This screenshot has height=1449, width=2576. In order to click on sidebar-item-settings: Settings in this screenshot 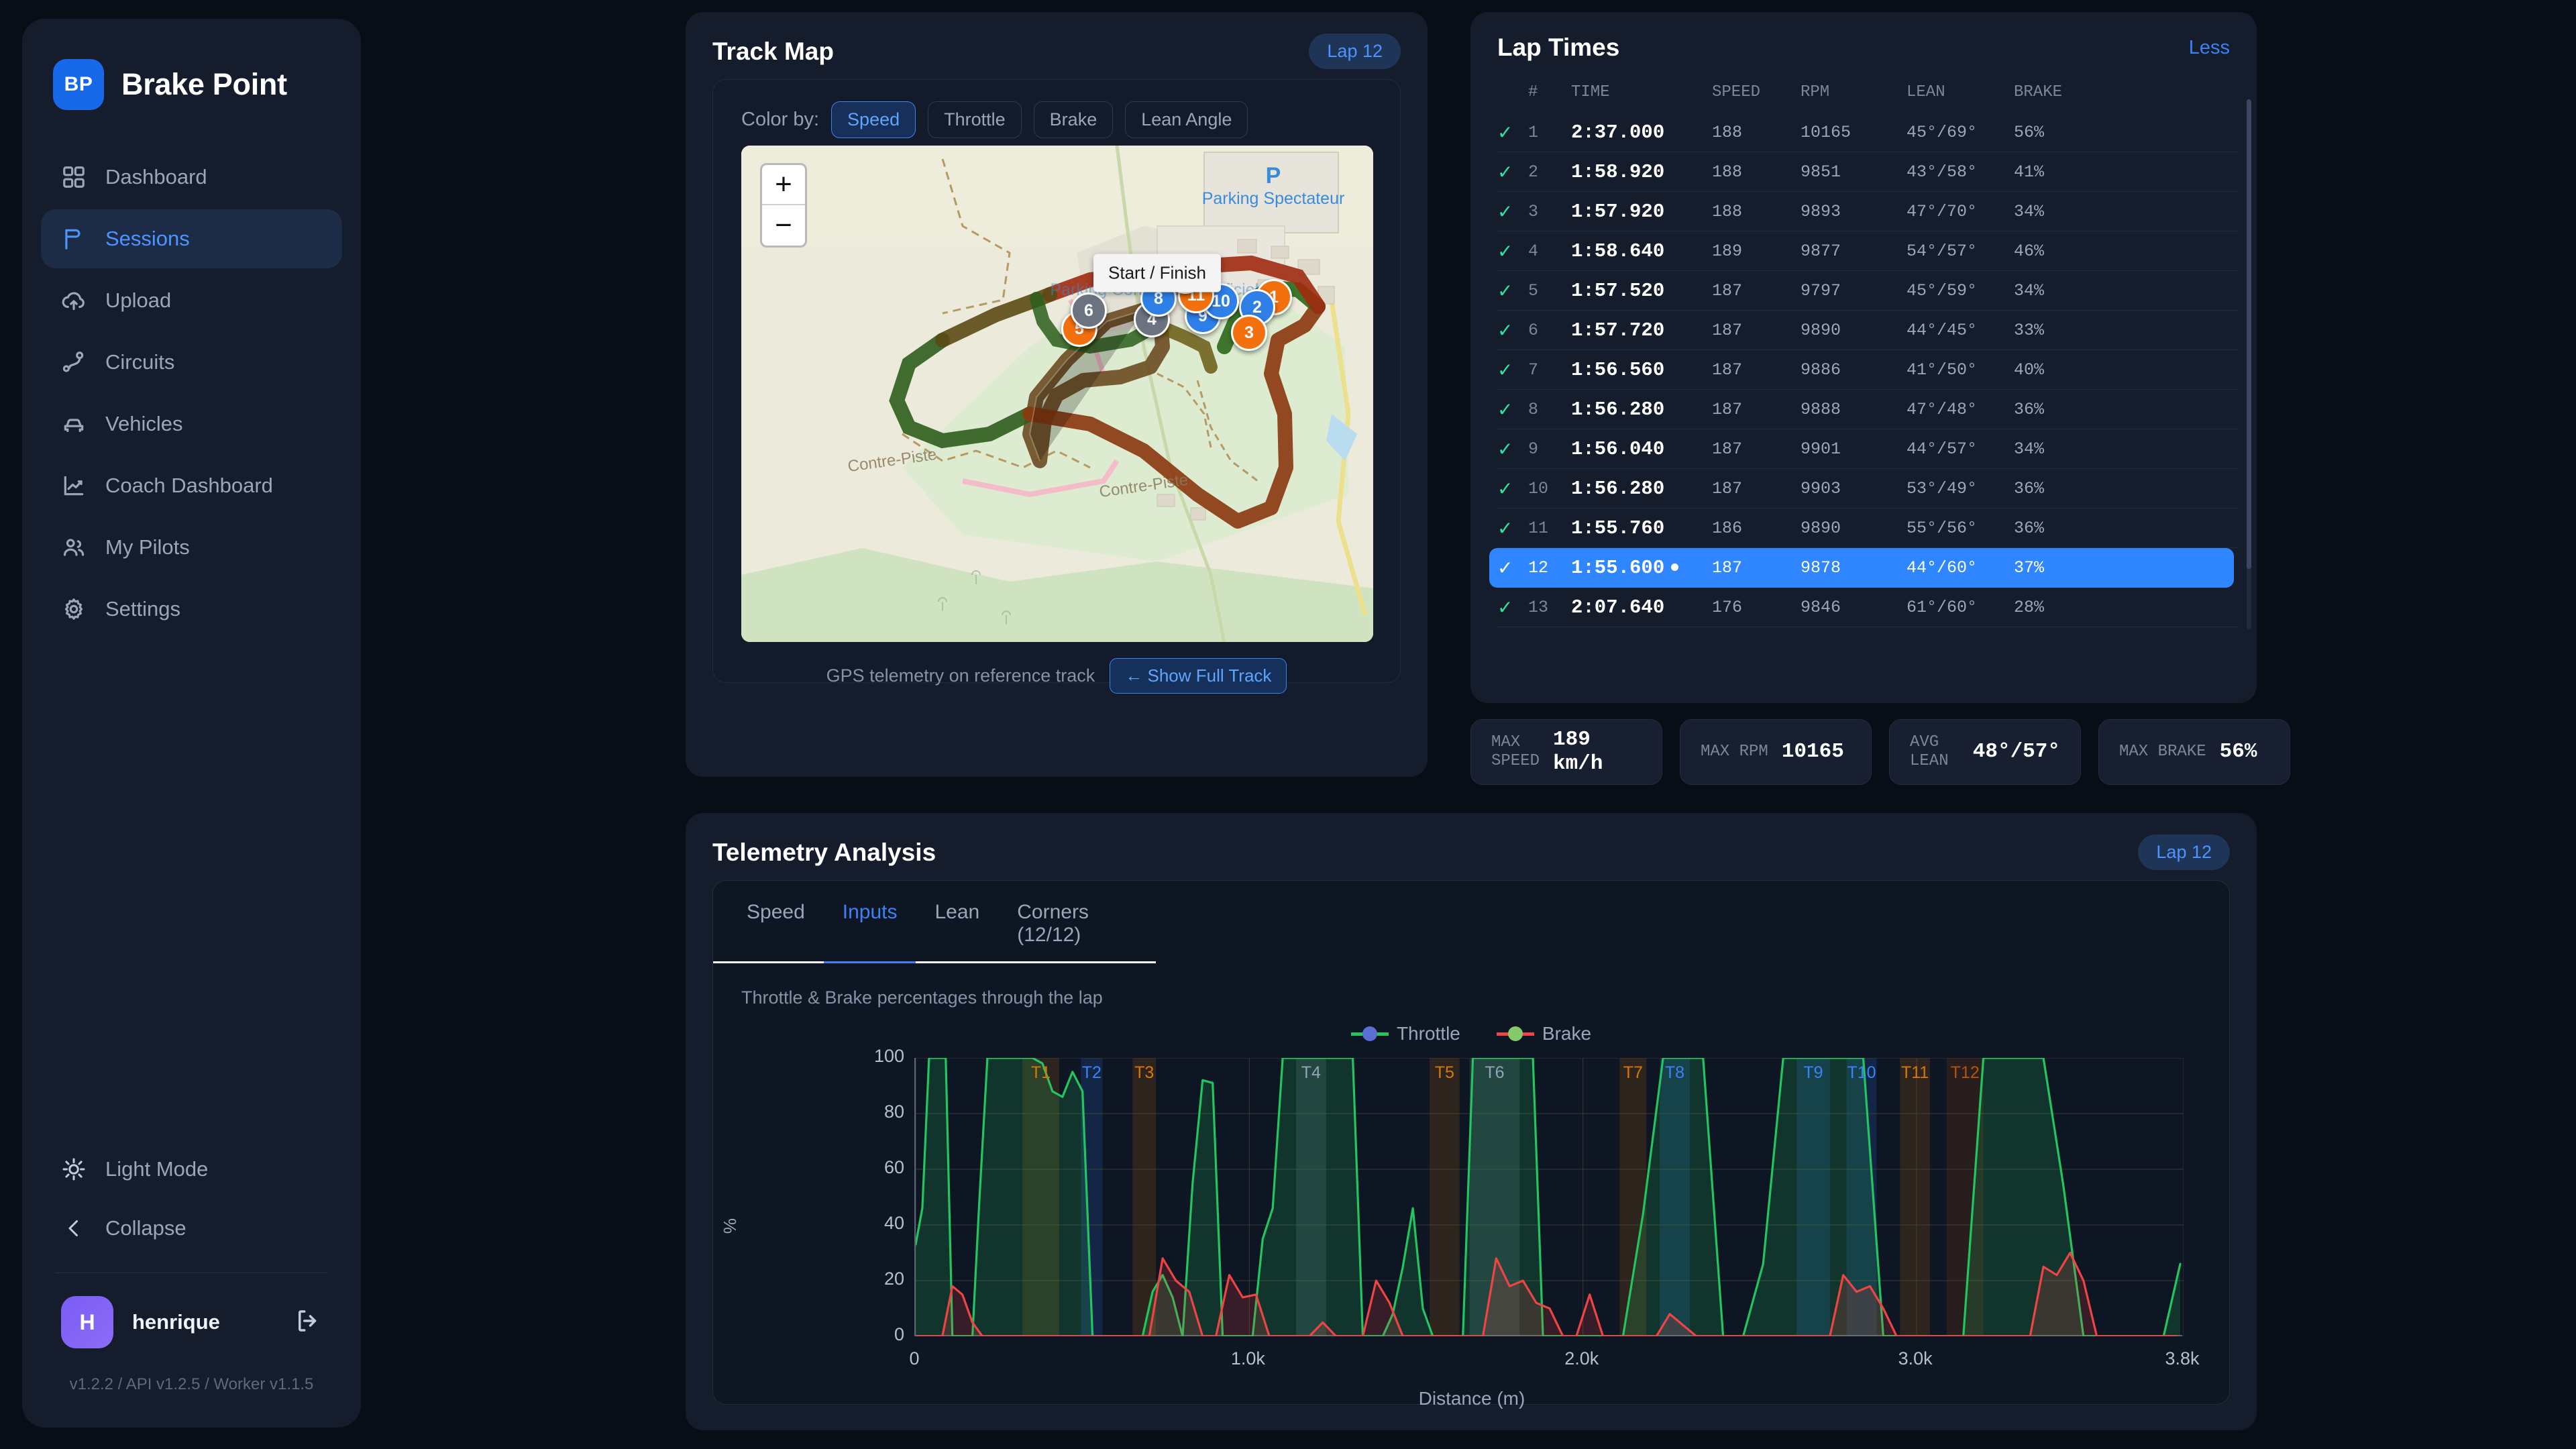, I will do `click(191, 609)`.